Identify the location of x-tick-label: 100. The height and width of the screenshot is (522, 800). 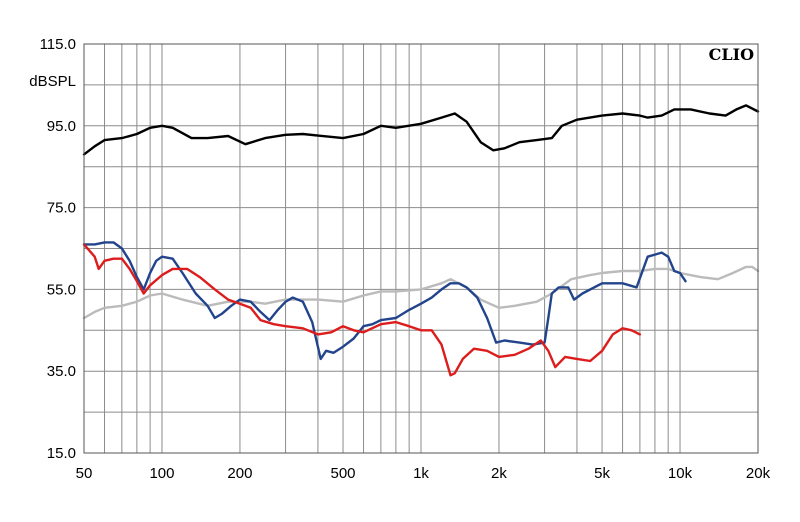
(161, 473).